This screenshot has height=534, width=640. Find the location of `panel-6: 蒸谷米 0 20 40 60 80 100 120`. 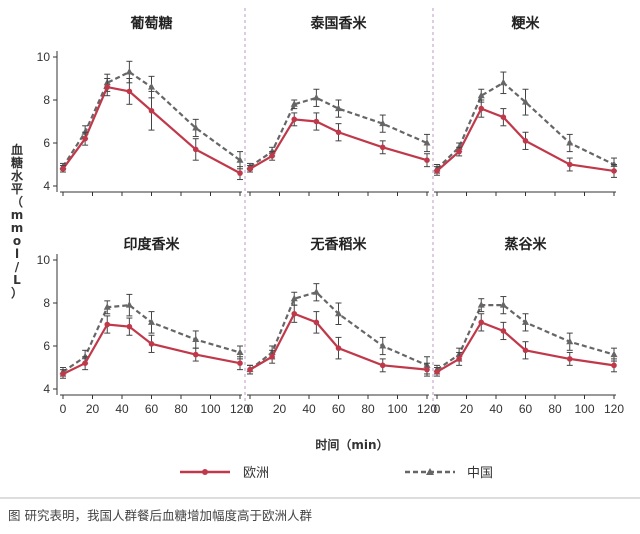

panel-6: 蒸谷米 0 20 40 60 80 100 120 is located at coordinates (528, 326).